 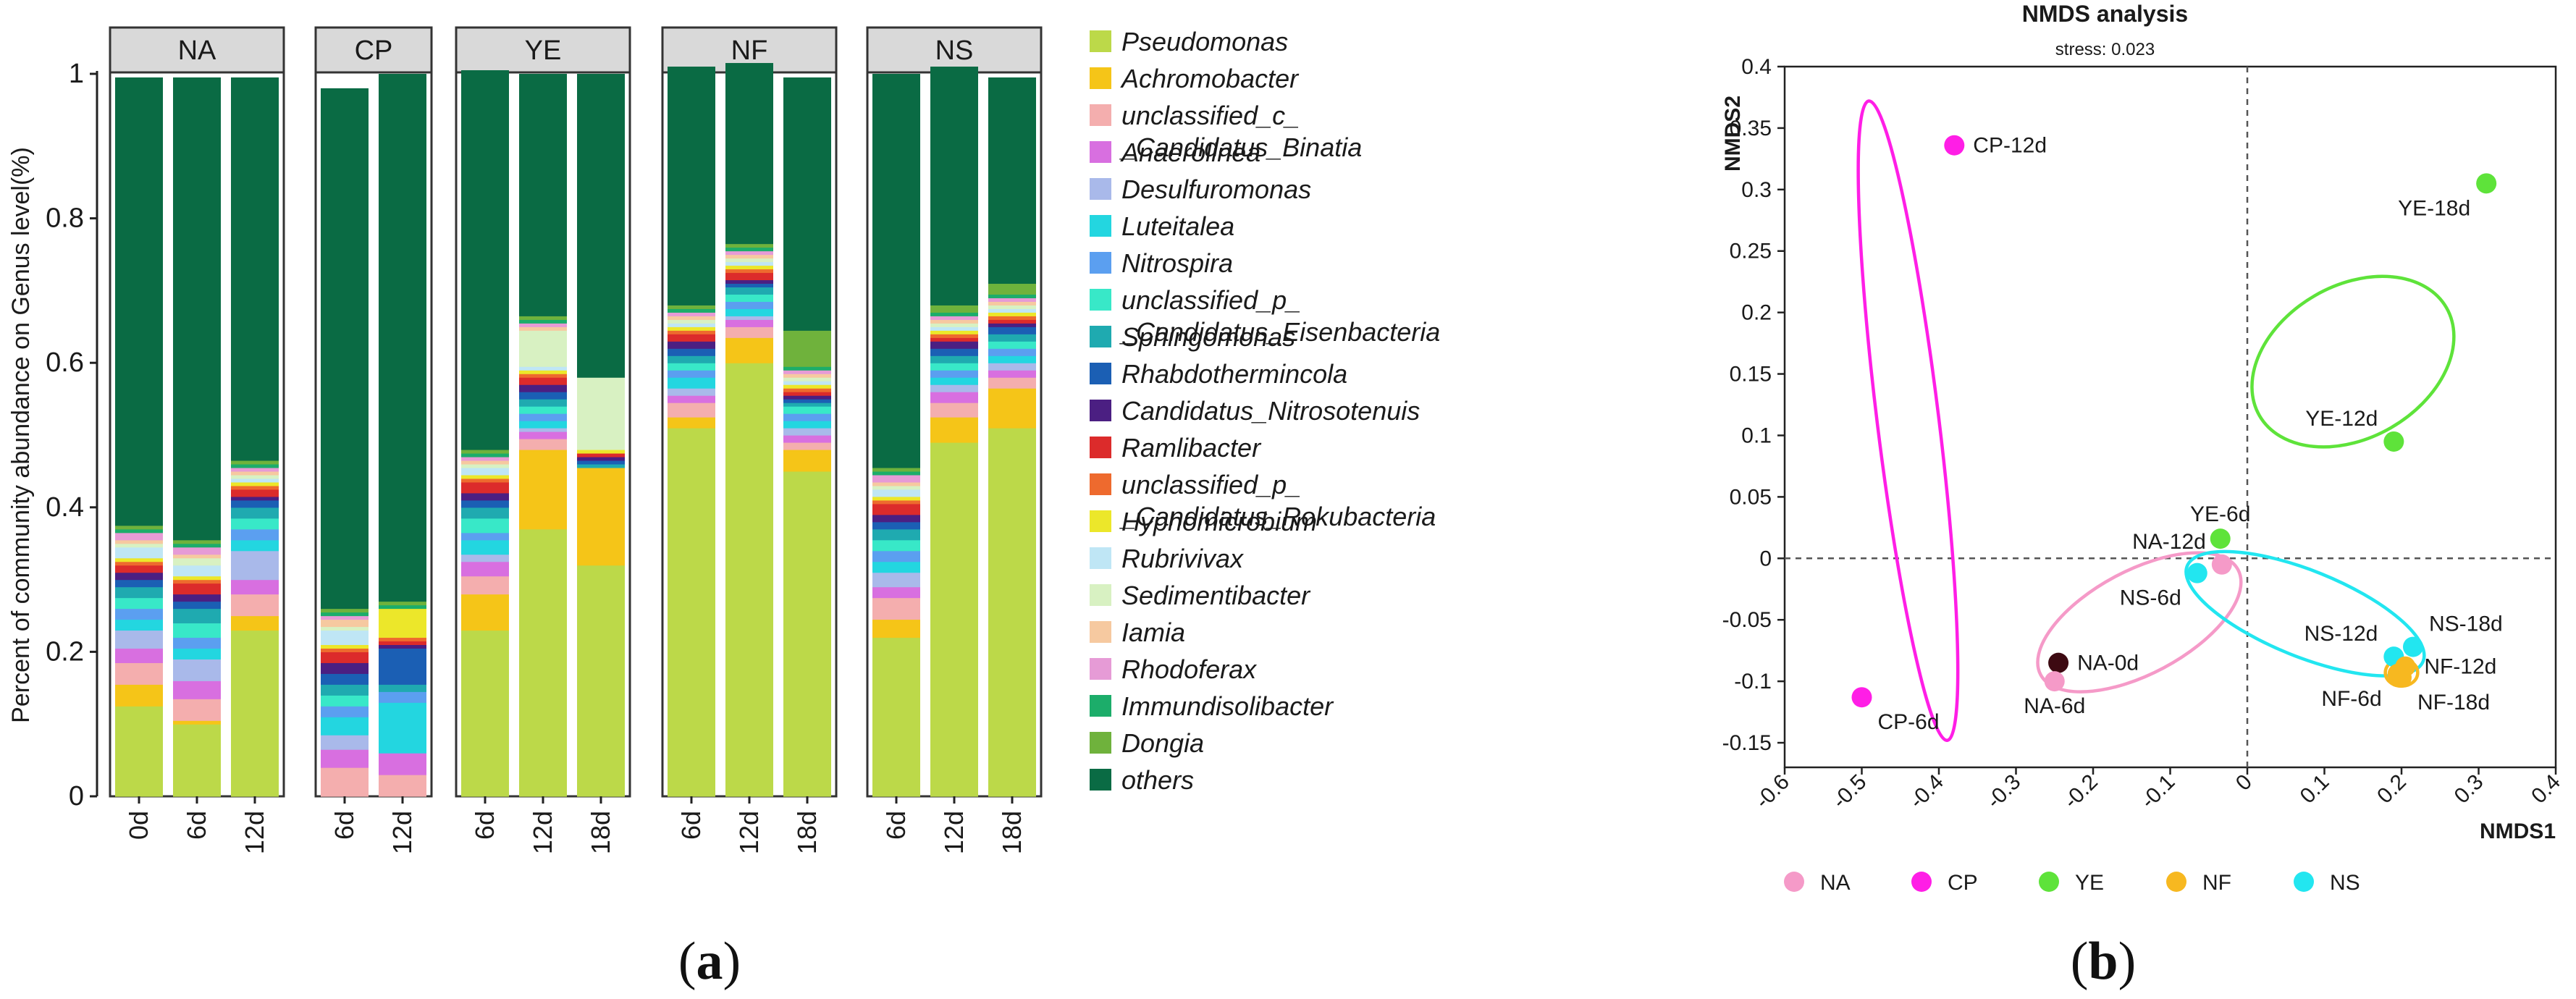 I want to click on legend-label-line: unclassified_p_, so click(x=1211, y=300).